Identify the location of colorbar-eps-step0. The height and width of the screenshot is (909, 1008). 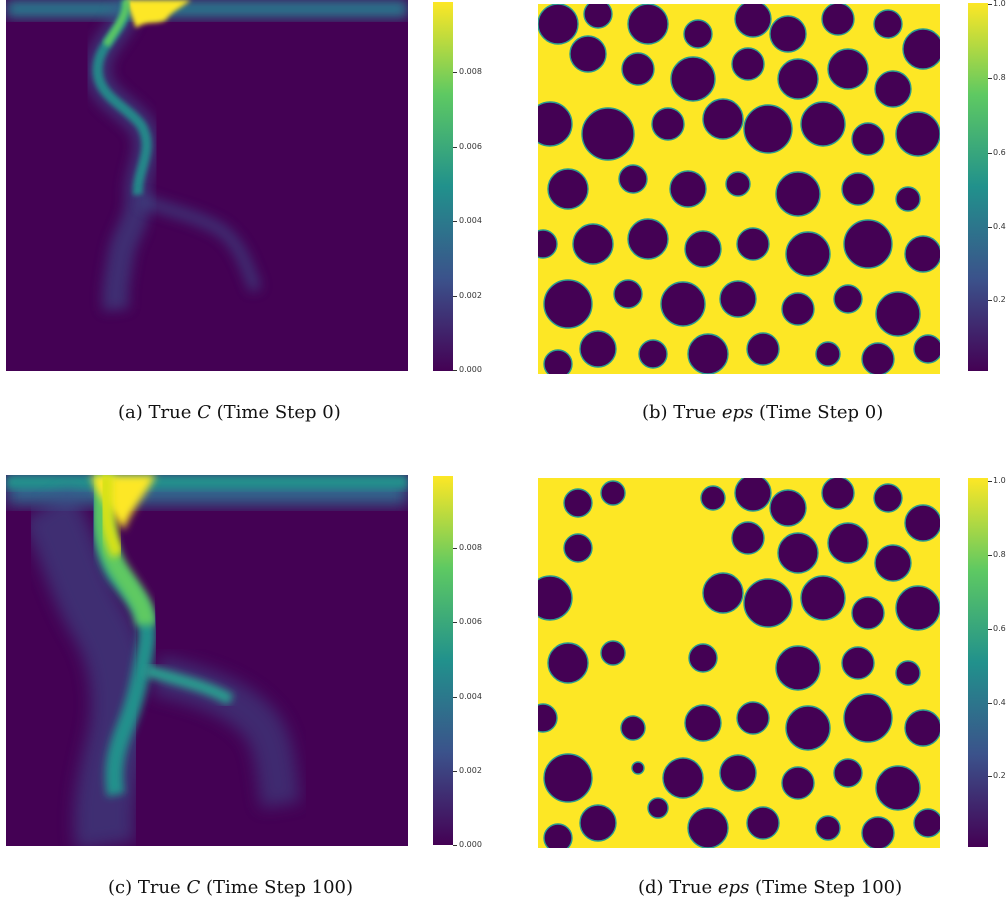
(978, 187).